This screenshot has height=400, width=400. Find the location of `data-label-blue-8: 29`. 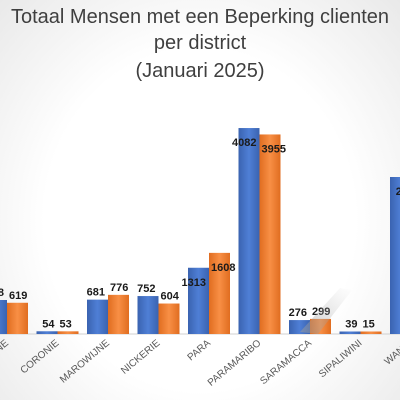

data-label-blue-8: 29 is located at coordinates (398, 192).